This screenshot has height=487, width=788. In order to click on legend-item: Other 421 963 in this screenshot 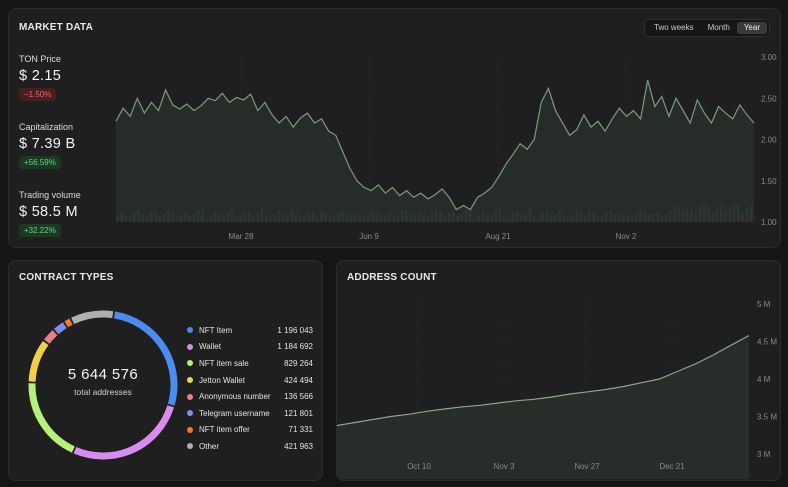, I will do `click(250, 446)`.